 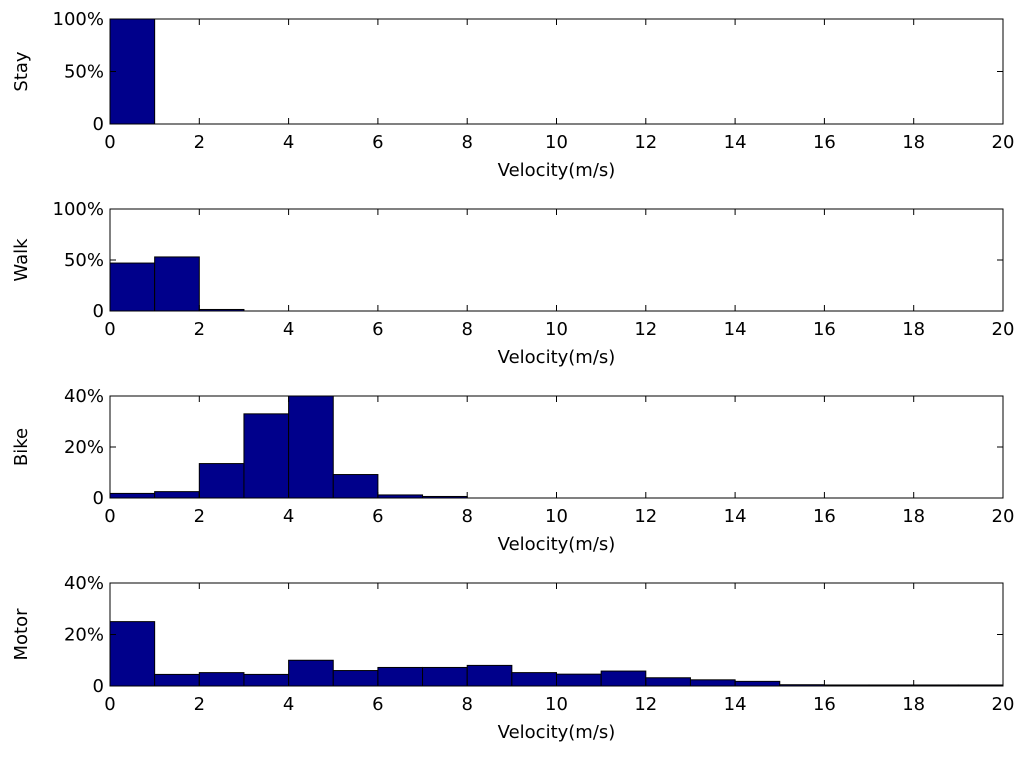 What do you see at coordinates (21, 634) in the screenshot?
I see `y-axis-label: Motor` at bounding box center [21, 634].